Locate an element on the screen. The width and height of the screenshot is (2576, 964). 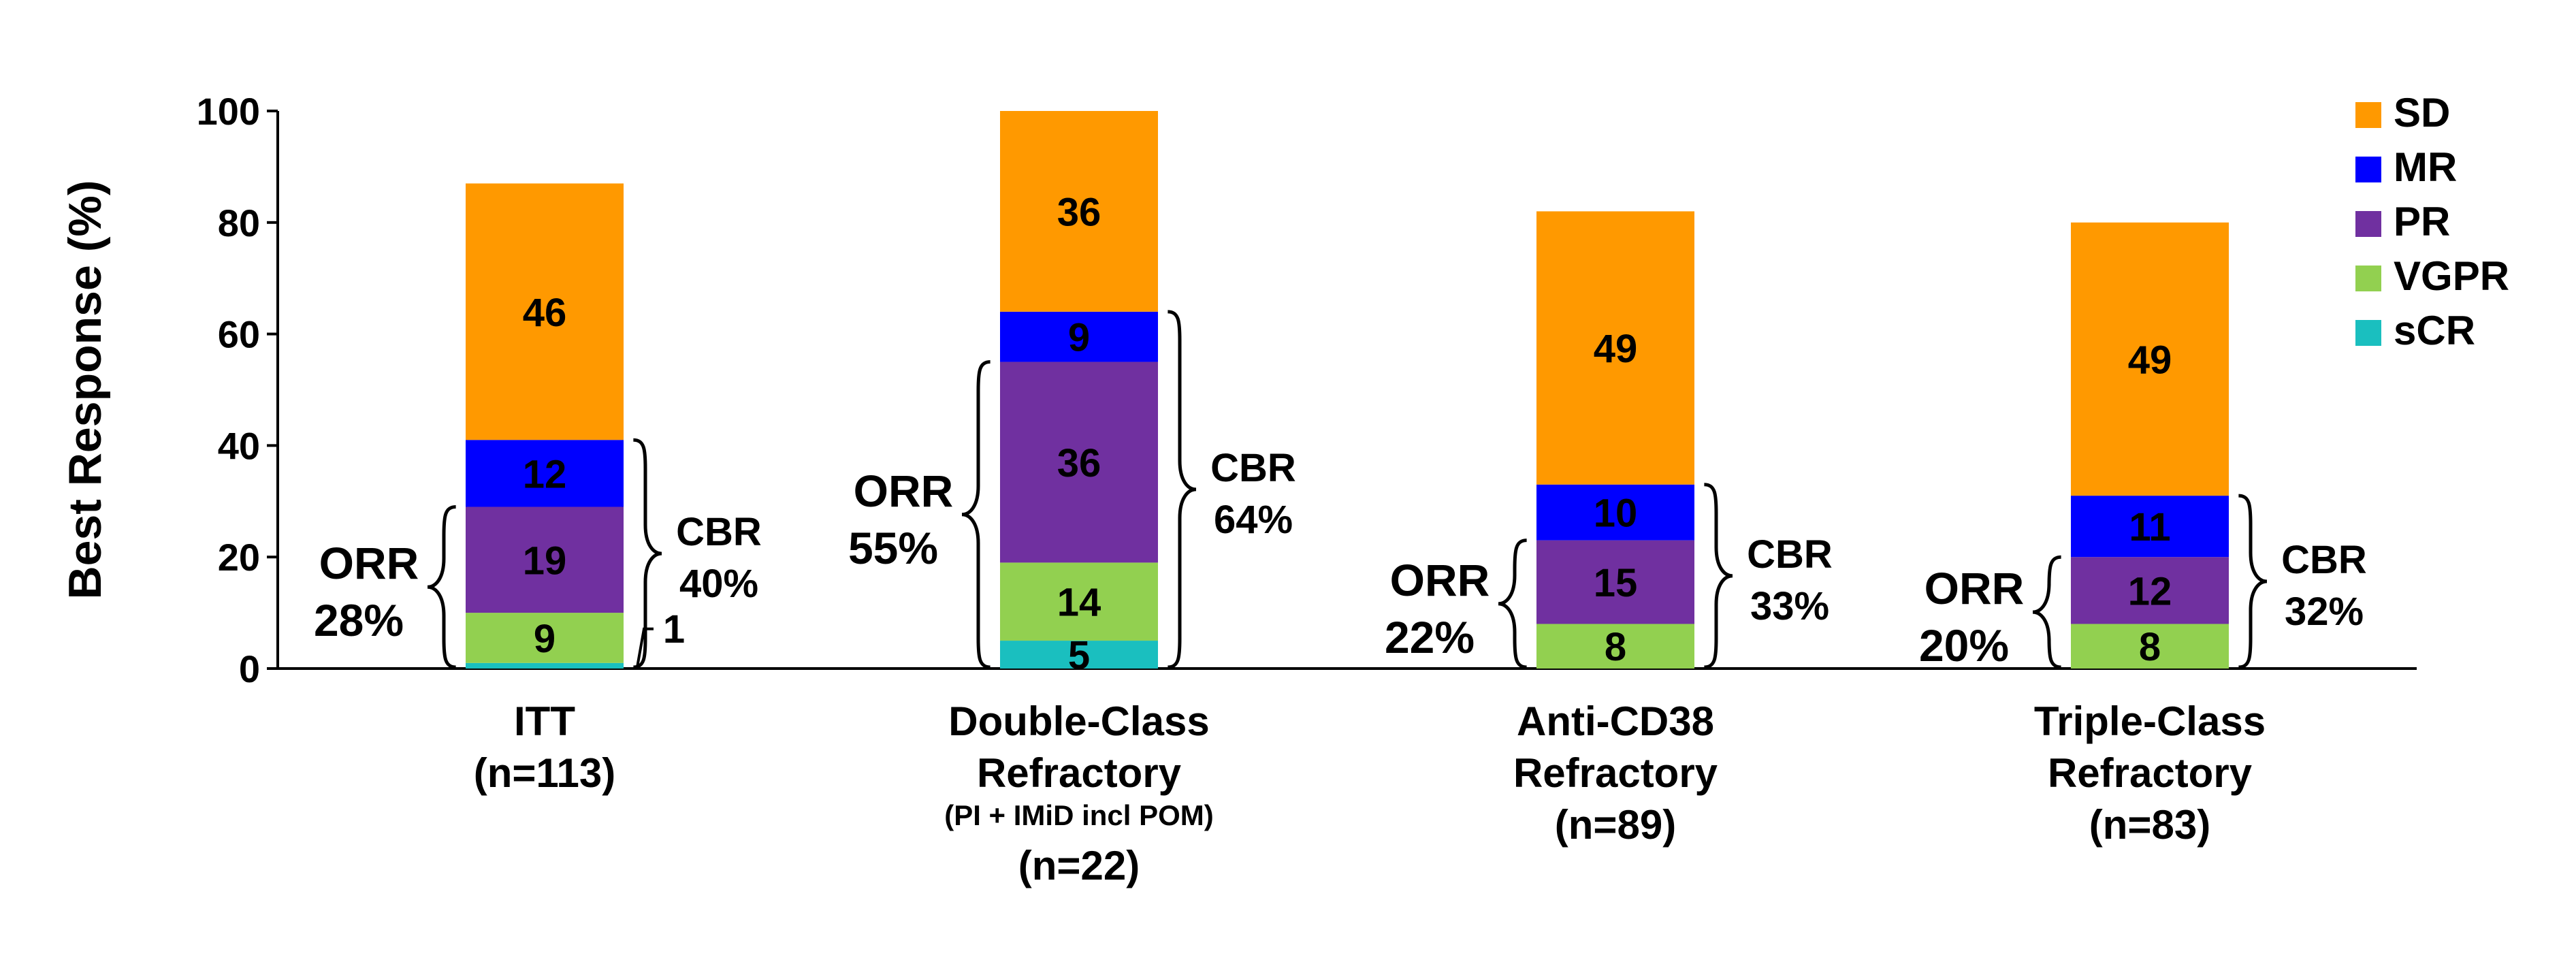
data-label: 19 is located at coordinates (545, 561).